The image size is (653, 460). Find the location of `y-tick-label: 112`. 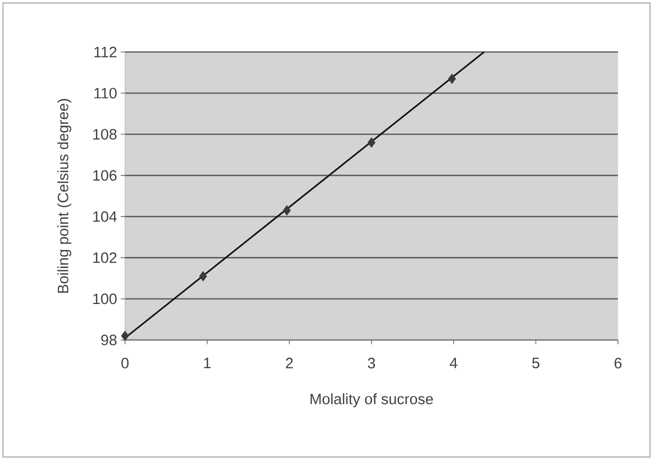

y-tick-label: 112 is located at coordinates (105, 52).